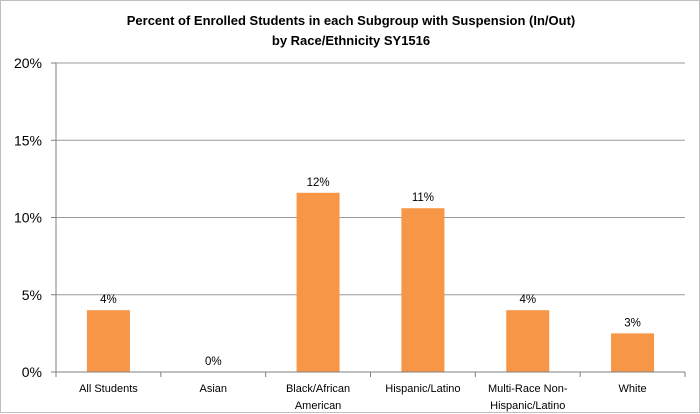 The height and width of the screenshot is (414, 700). Describe the element at coordinates (28, 63) in the screenshot. I see `y-tick-label-20: 20%` at that location.